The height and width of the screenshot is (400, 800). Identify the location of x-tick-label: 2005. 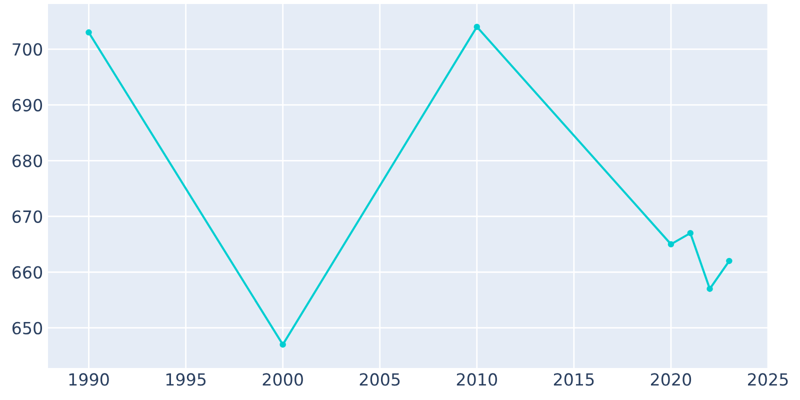
(380, 379).